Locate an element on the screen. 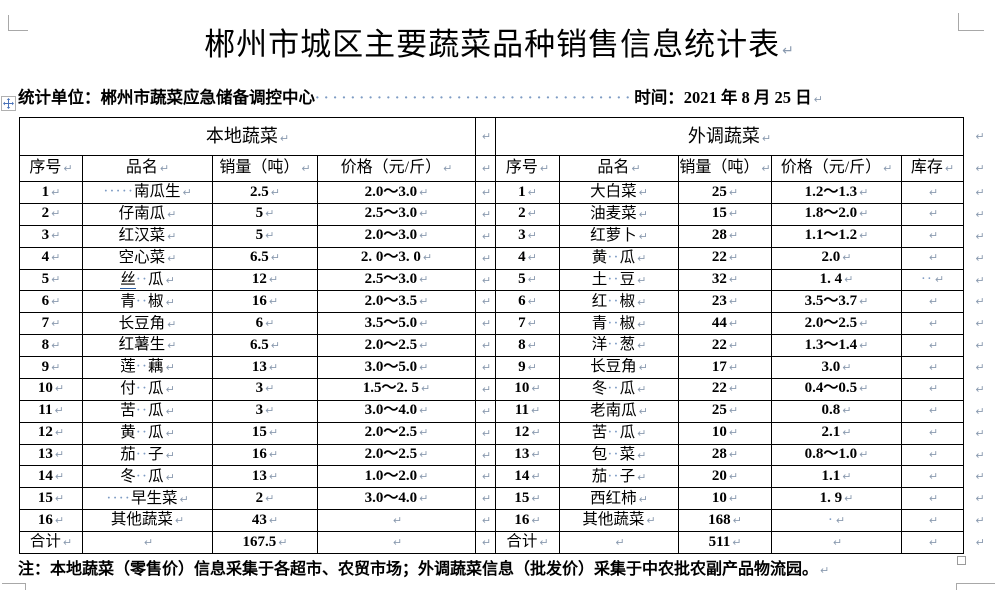 Image resolution: width=999 pixels, height=590 pixels. cell-sales: 5 ↵ is located at coordinates (265, 214).